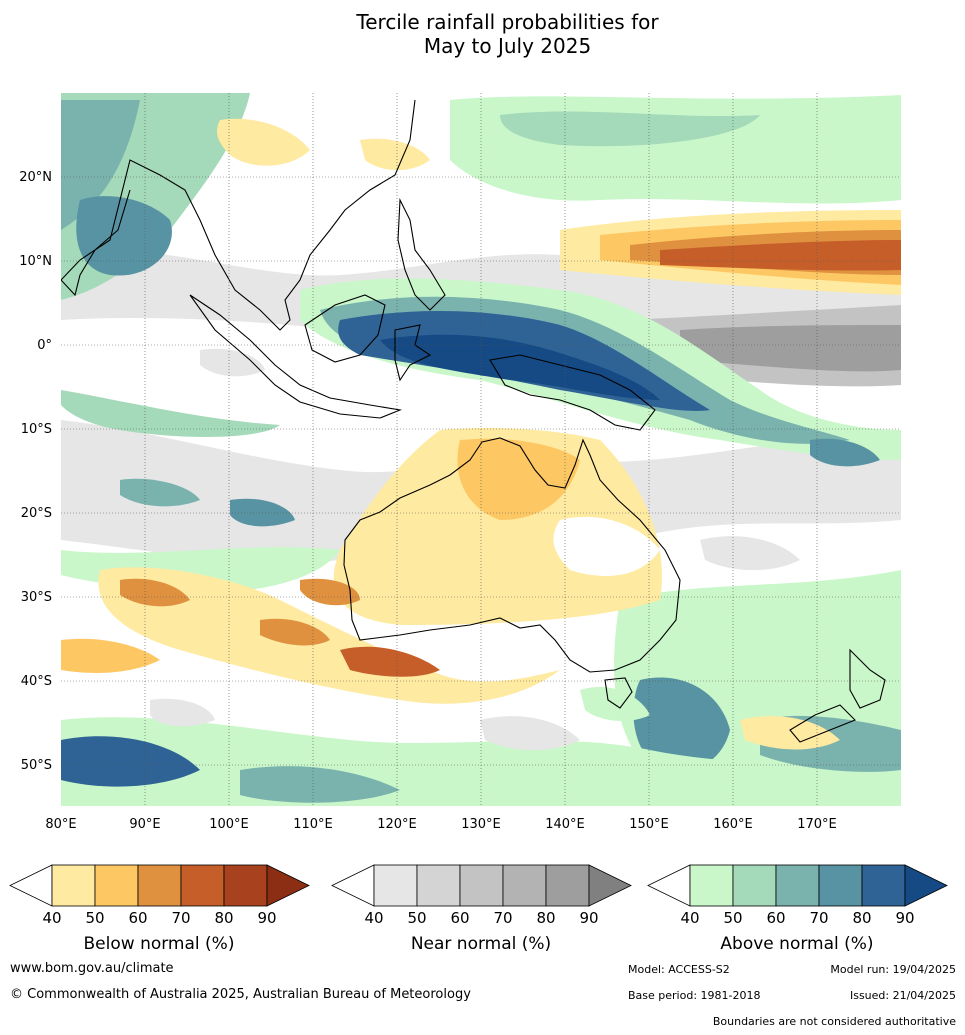  I want to click on colorbar-title: Near normal (%), so click(481, 944).